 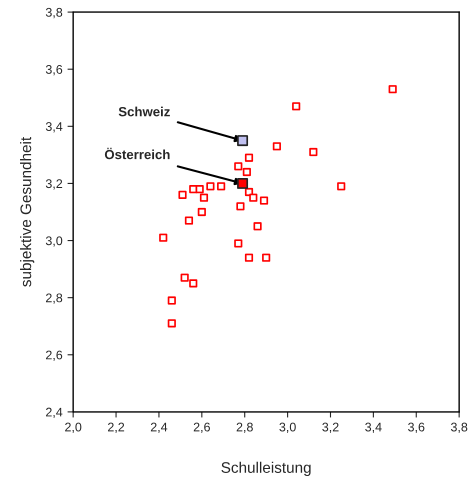 I want to click on y-tick-label: 3,4, so click(x=54, y=127).